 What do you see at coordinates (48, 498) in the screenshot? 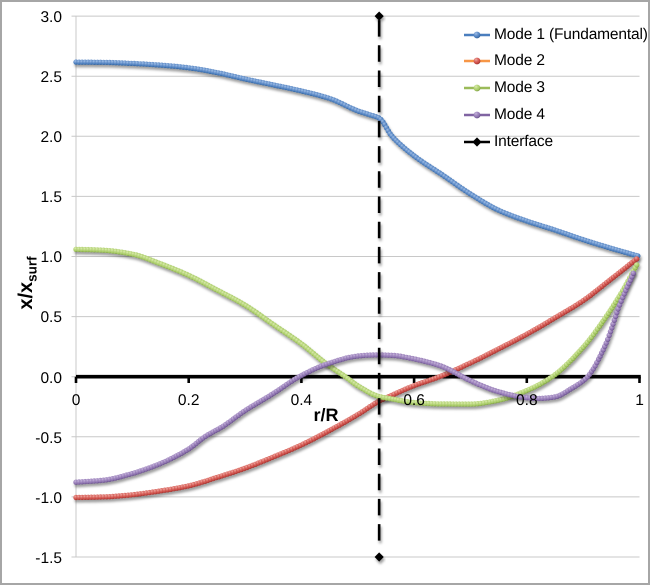
I see `y-tick-label: -1.0` at bounding box center [48, 498].